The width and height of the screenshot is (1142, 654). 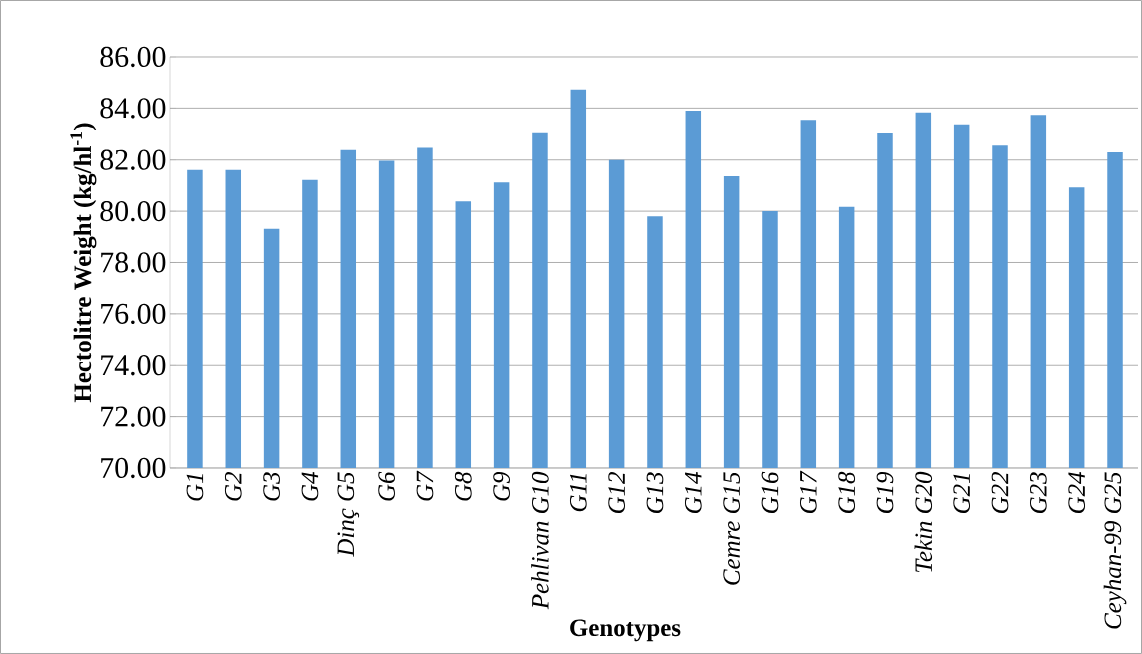 What do you see at coordinates (310, 486) in the screenshot?
I see `x-tick-label: G4` at bounding box center [310, 486].